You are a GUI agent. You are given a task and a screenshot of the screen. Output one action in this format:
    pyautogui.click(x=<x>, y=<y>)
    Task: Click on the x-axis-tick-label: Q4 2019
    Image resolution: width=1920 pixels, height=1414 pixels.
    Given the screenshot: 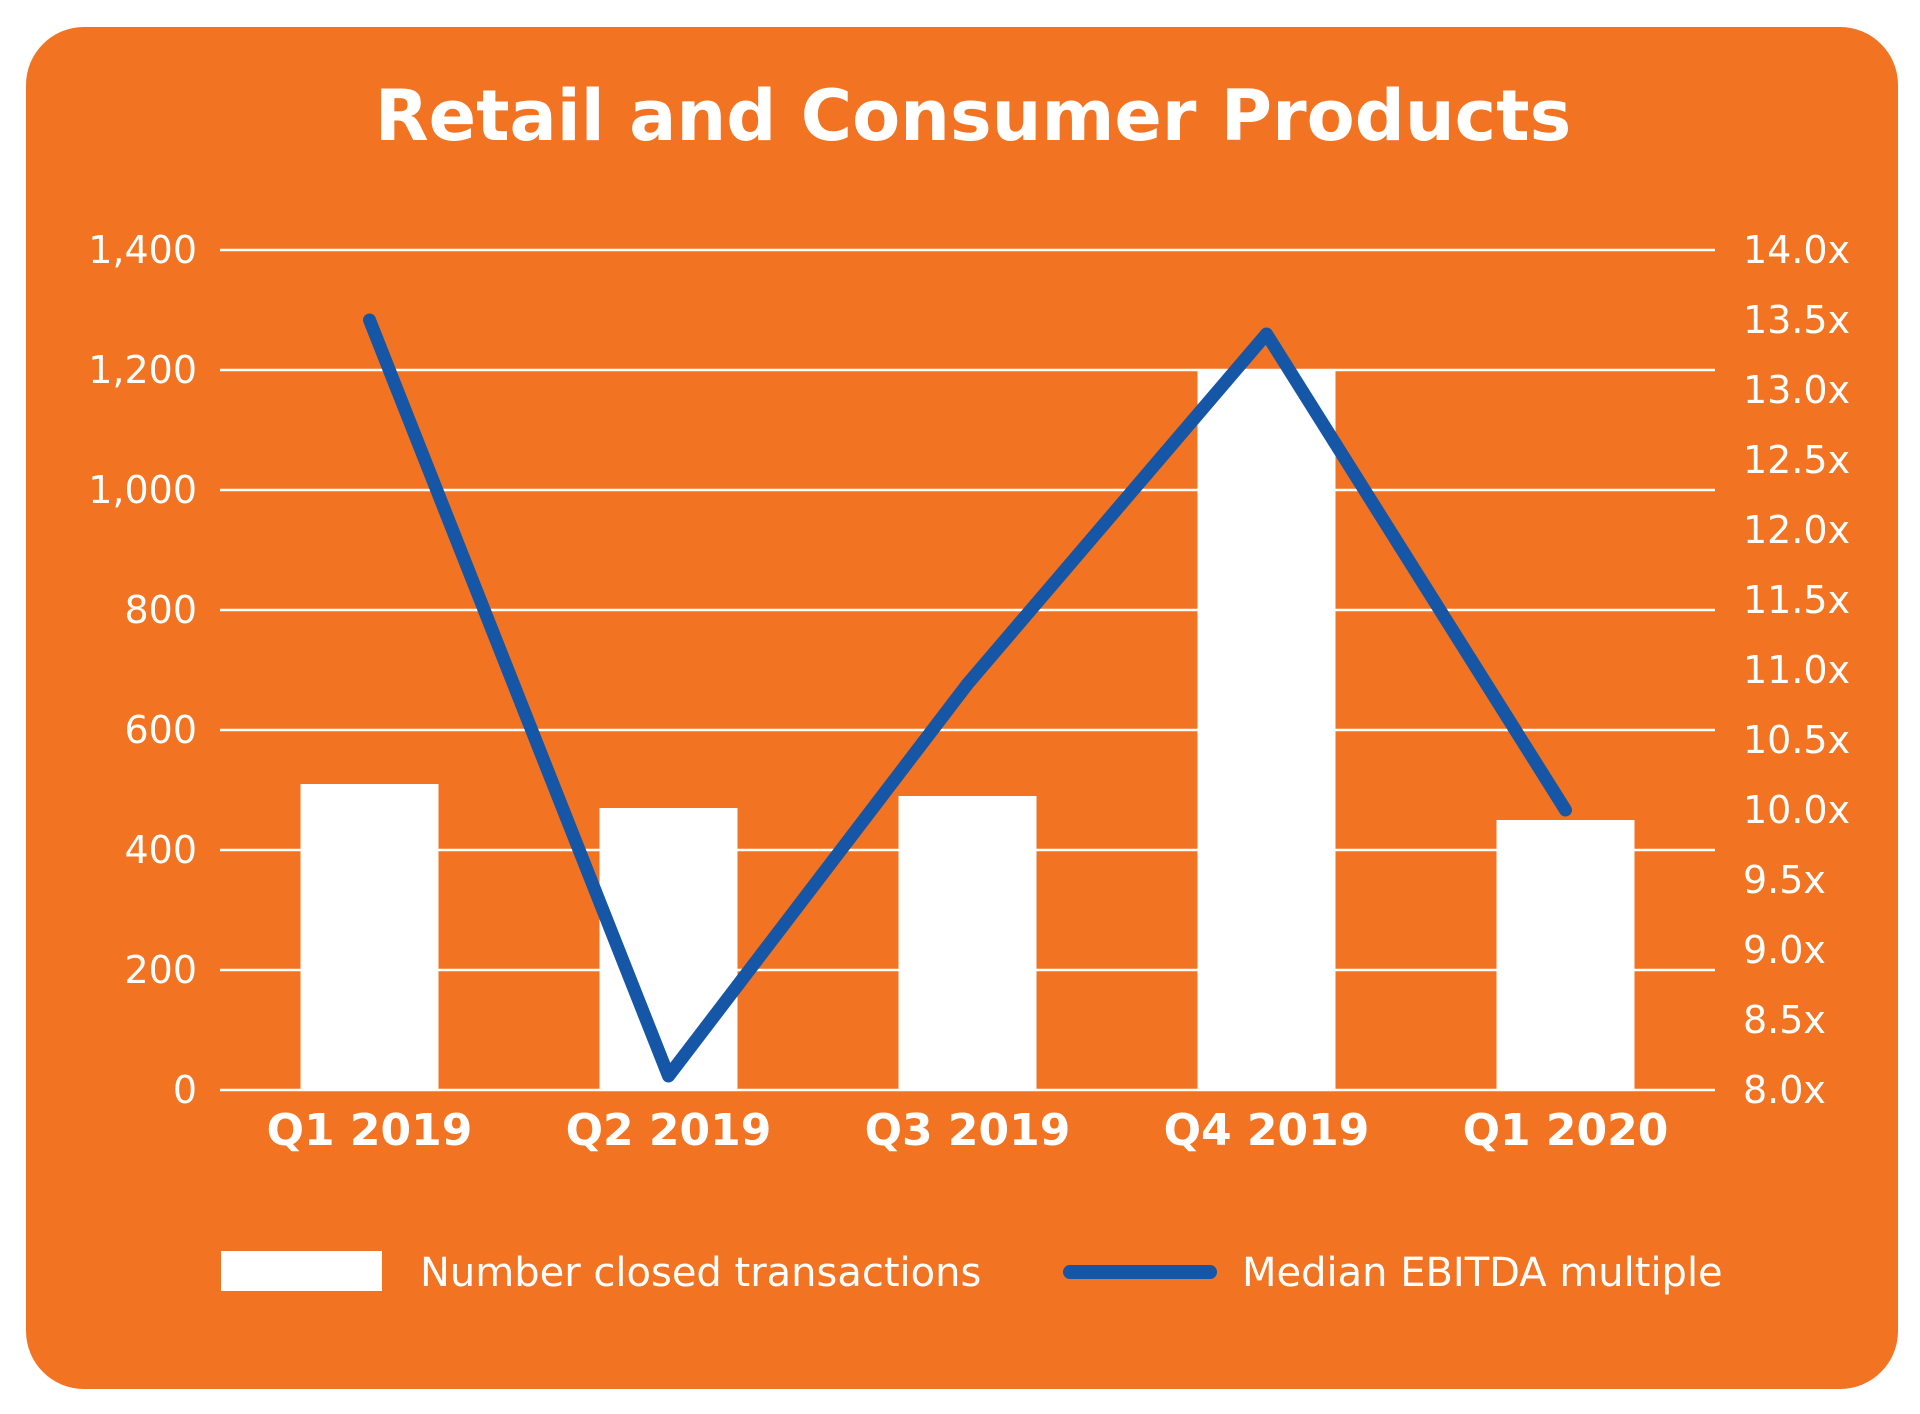 What is the action you would take?
    pyautogui.click(x=1267, y=1130)
    